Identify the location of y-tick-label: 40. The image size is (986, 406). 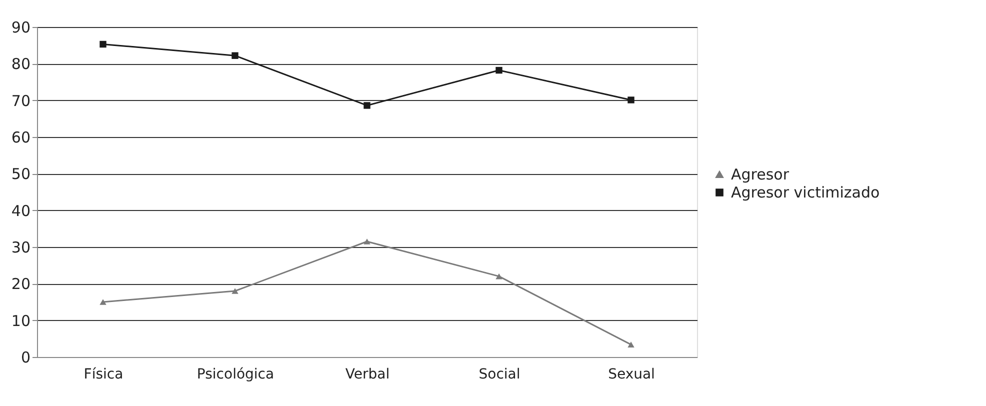
(20, 211).